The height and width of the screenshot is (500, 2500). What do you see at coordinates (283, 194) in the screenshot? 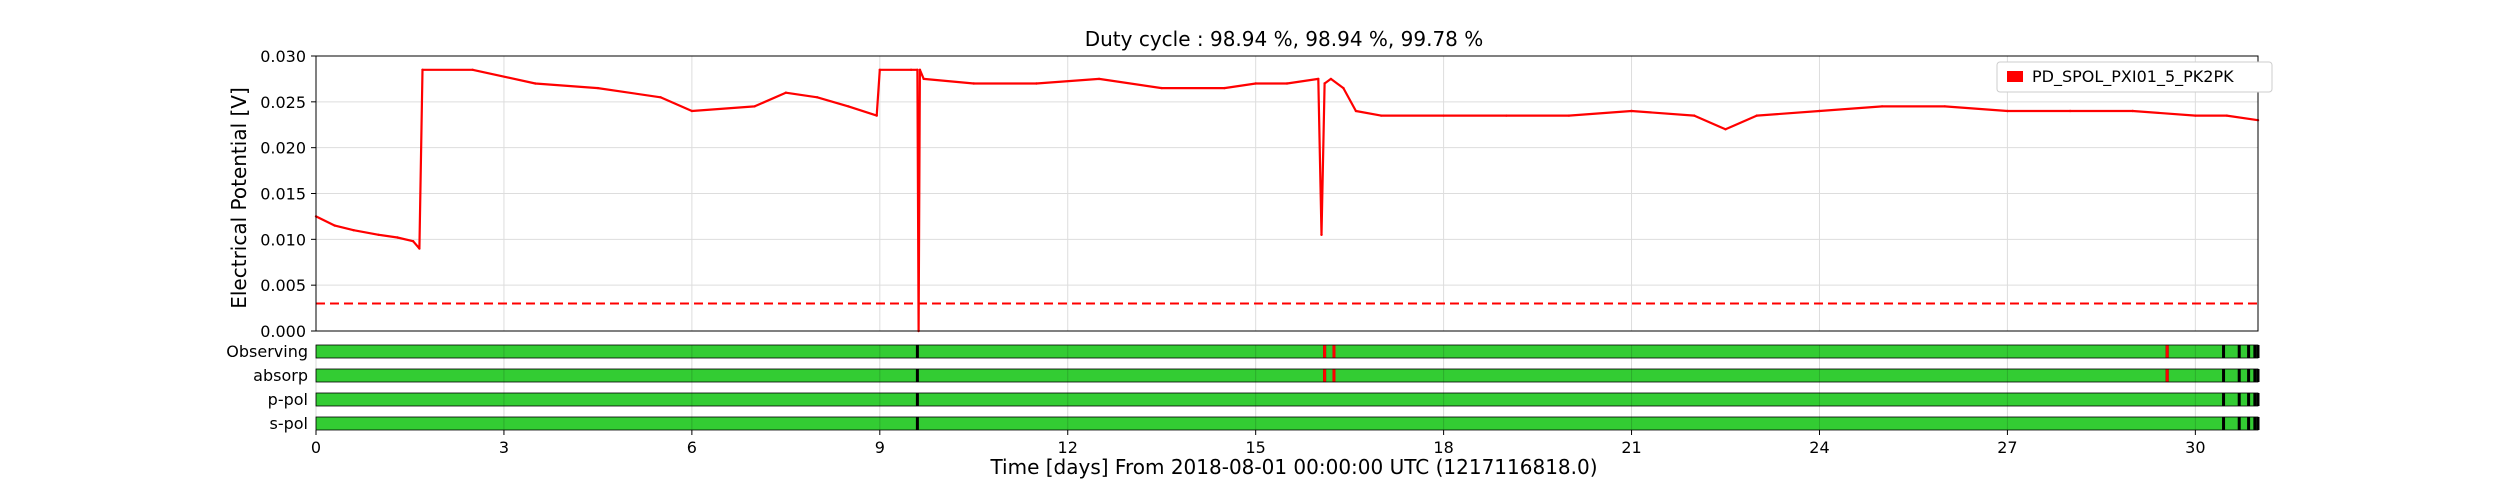
I see `y-tick-label: 0.015` at bounding box center [283, 194].